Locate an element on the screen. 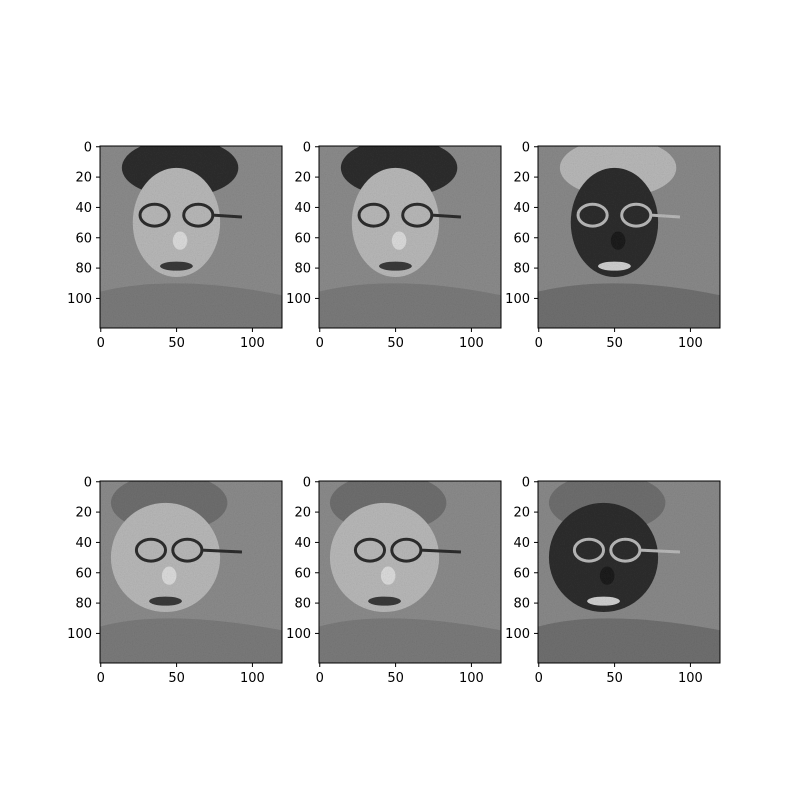  panel-row2-col2: 0 50 100 0 20 40 60 80 100 is located at coordinates (394, 580).